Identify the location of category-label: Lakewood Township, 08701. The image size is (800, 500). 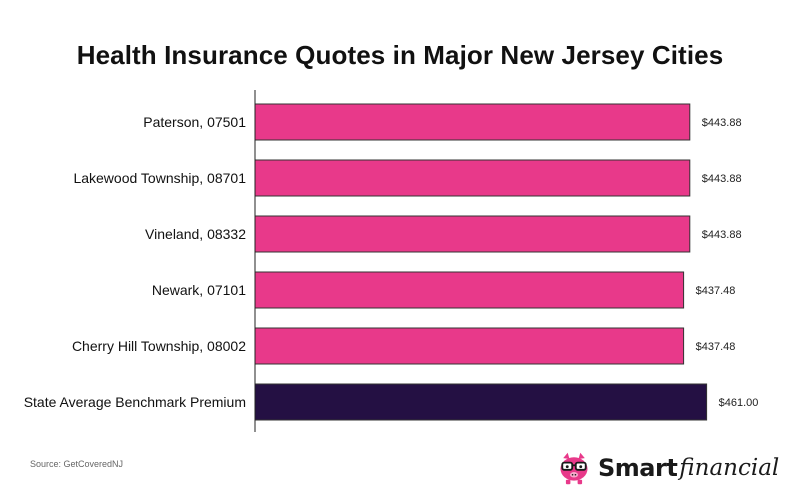
(159, 178).